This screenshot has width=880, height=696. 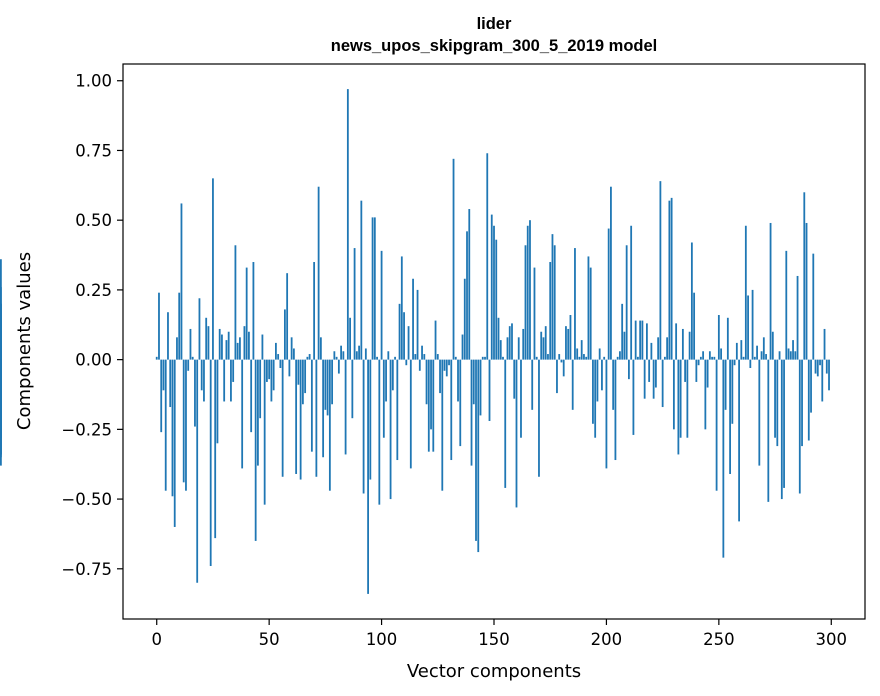 What do you see at coordinates (93, 220) in the screenshot?
I see `y-tick-label: 0.50` at bounding box center [93, 220].